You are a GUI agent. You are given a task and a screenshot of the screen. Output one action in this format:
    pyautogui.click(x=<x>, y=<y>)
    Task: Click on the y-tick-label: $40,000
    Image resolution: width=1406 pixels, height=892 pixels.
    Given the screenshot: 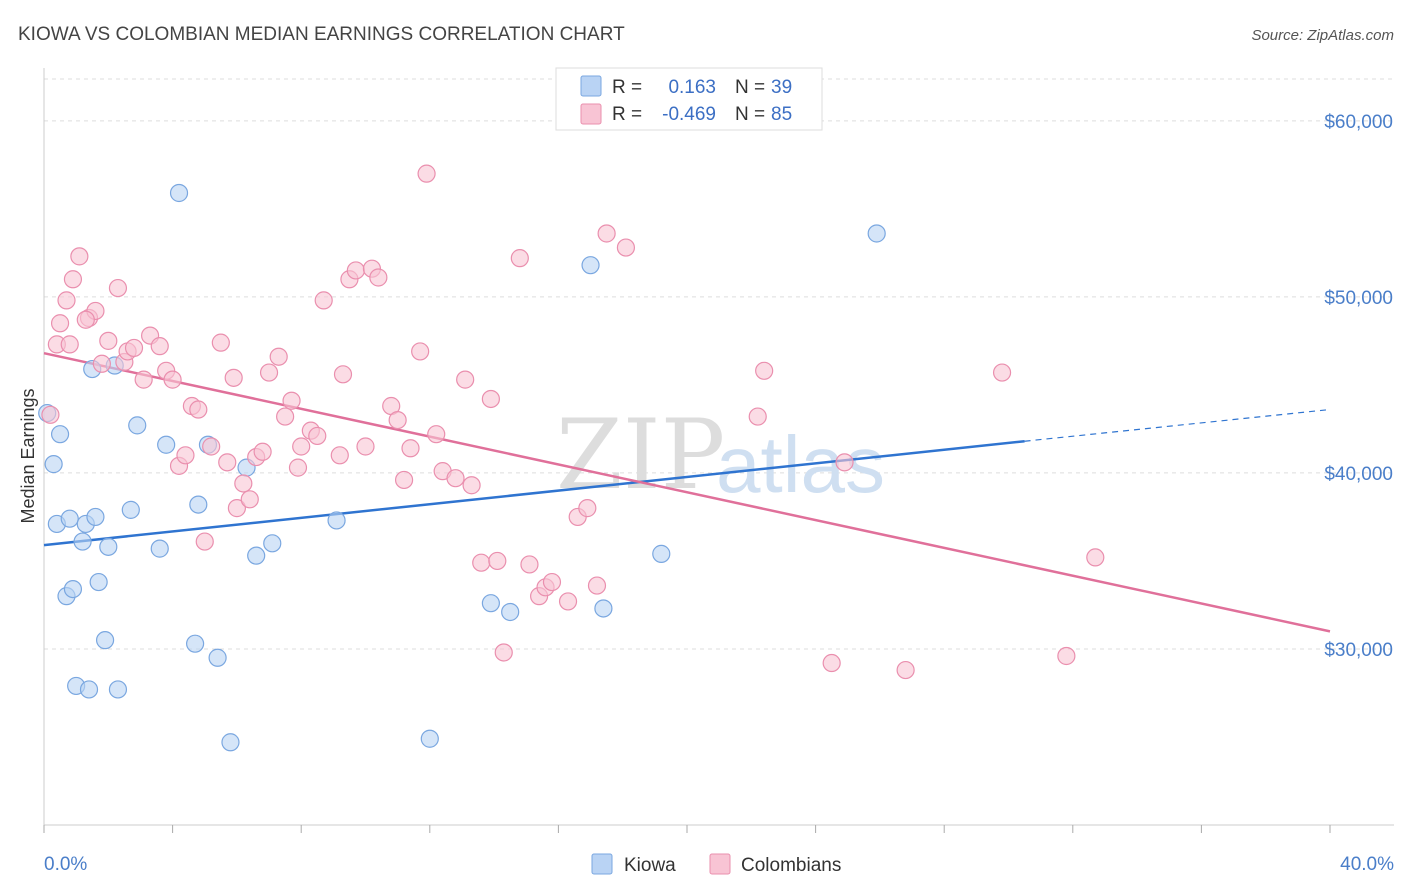 What is the action you would take?
    pyautogui.click(x=1358, y=474)
    